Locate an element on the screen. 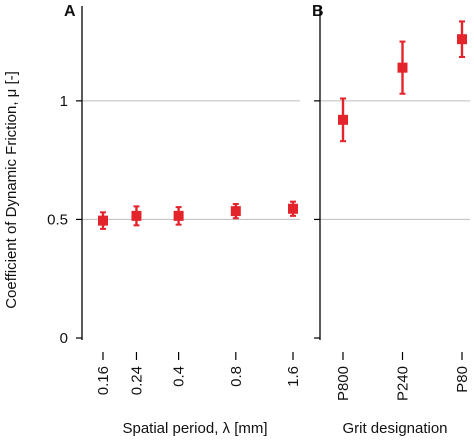 This screenshot has height=443, width=474. x-tick-label: 0.24 is located at coordinates (136, 380).